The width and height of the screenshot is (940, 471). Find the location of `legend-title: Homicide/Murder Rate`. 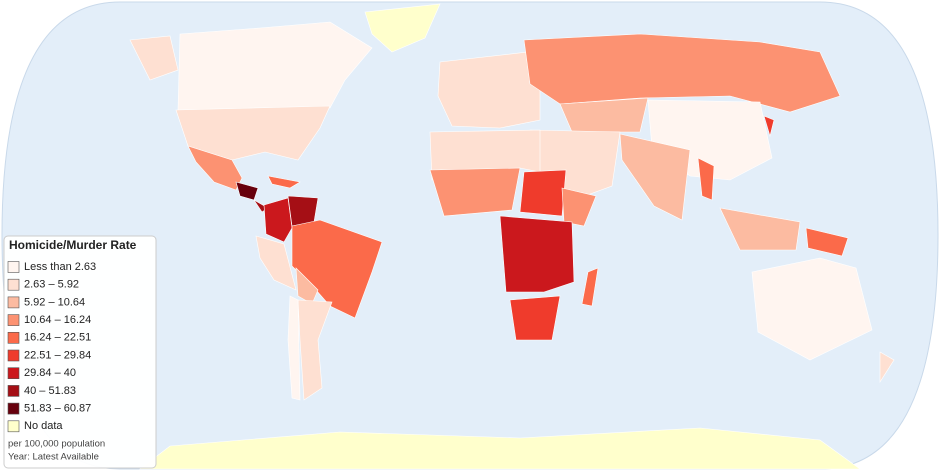

legend-title: Homicide/Murder Rate is located at coordinates (73, 245).